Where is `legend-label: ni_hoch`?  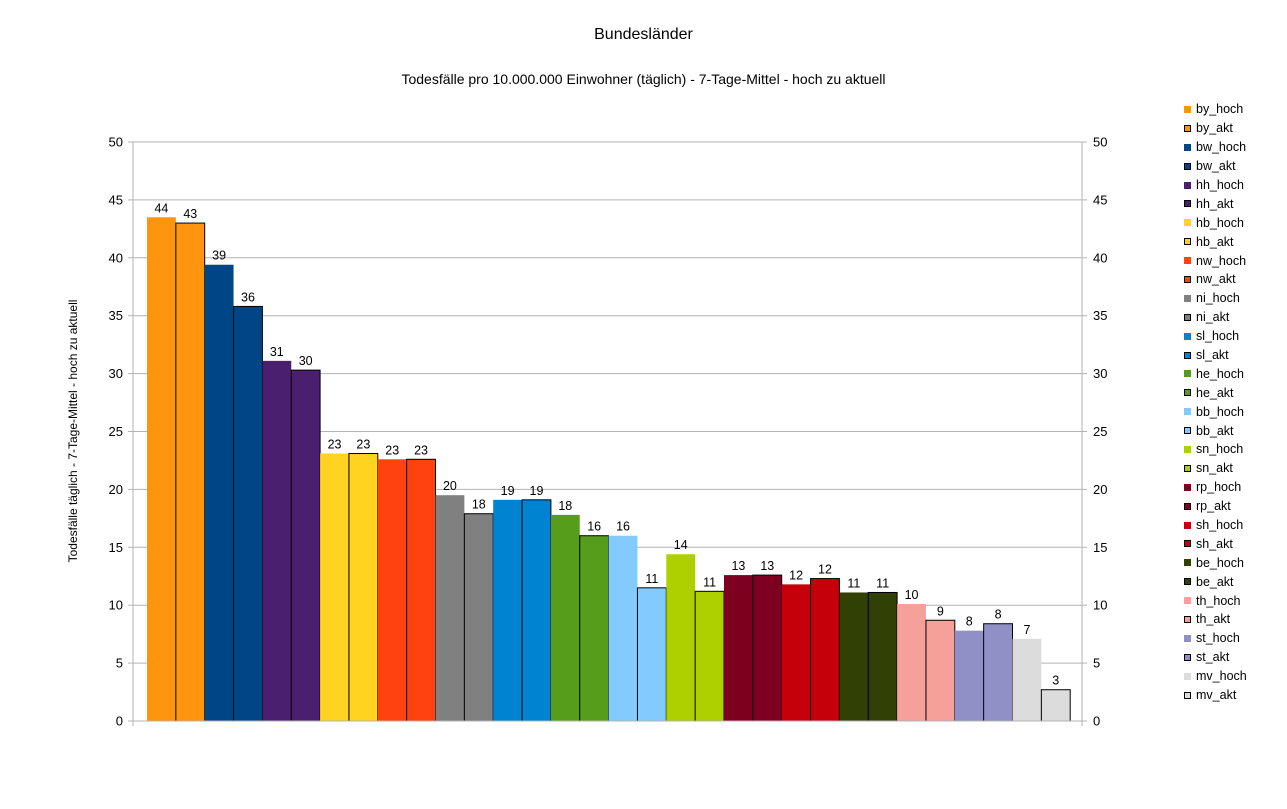
legend-label: ni_hoch is located at coordinates (1218, 298).